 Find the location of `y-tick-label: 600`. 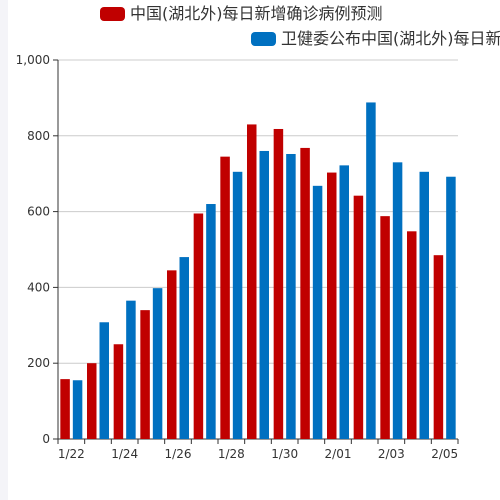

y-tick-label: 600 is located at coordinates (38, 212).